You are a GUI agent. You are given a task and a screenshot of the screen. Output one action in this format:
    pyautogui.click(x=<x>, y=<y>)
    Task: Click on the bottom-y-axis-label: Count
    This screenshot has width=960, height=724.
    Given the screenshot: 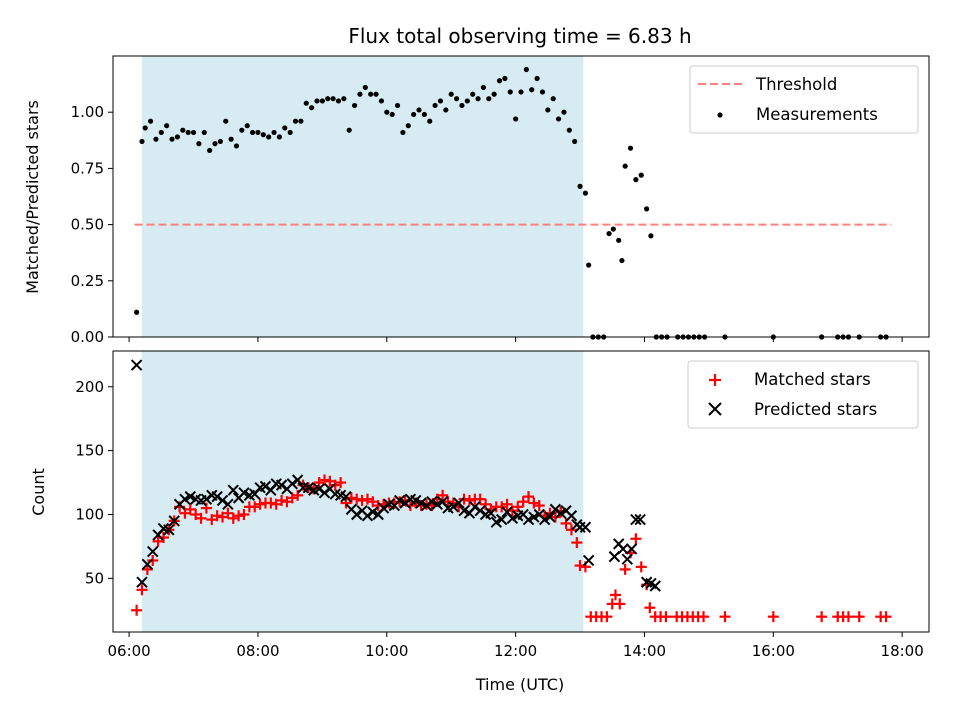 What is the action you would take?
    pyautogui.click(x=38, y=492)
    